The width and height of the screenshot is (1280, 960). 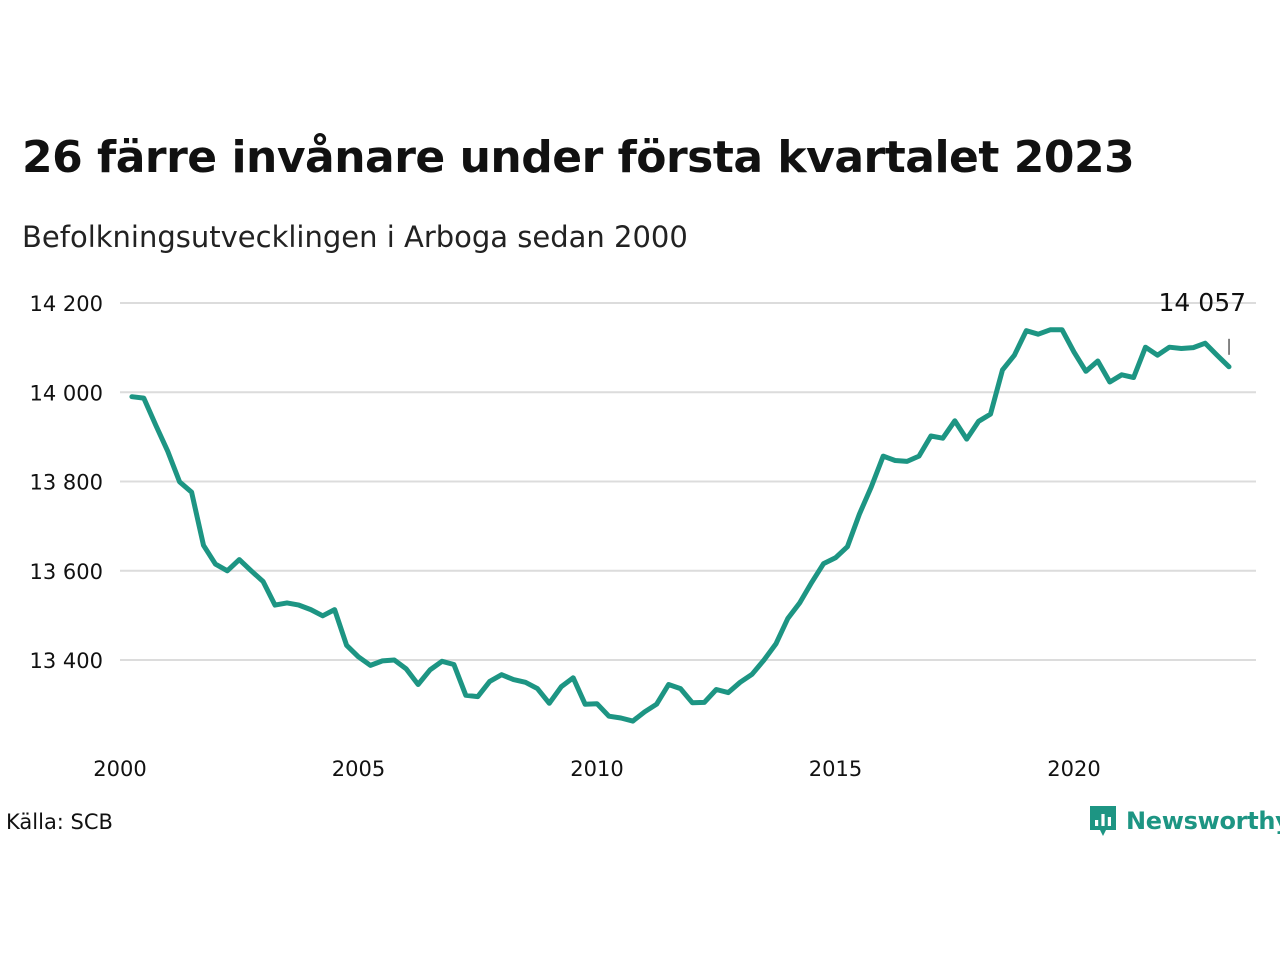 What do you see at coordinates (1202, 302) in the screenshot?
I see `annotation-label: 14 057` at bounding box center [1202, 302].